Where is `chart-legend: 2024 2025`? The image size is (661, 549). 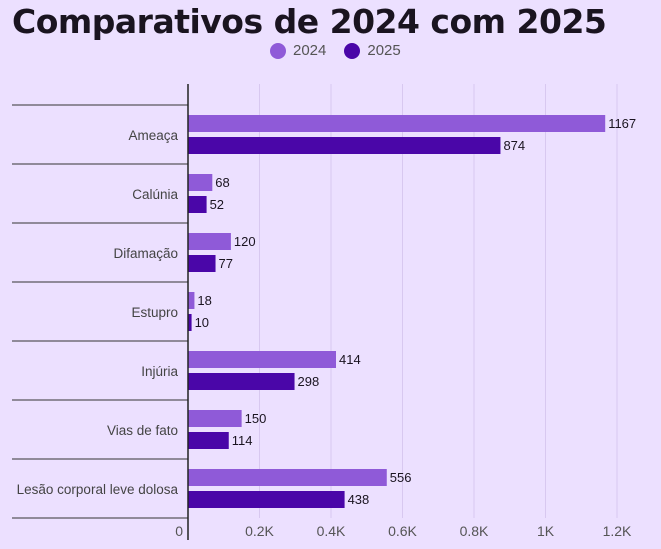 chart-legend: 2024 2025 is located at coordinates (335, 50).